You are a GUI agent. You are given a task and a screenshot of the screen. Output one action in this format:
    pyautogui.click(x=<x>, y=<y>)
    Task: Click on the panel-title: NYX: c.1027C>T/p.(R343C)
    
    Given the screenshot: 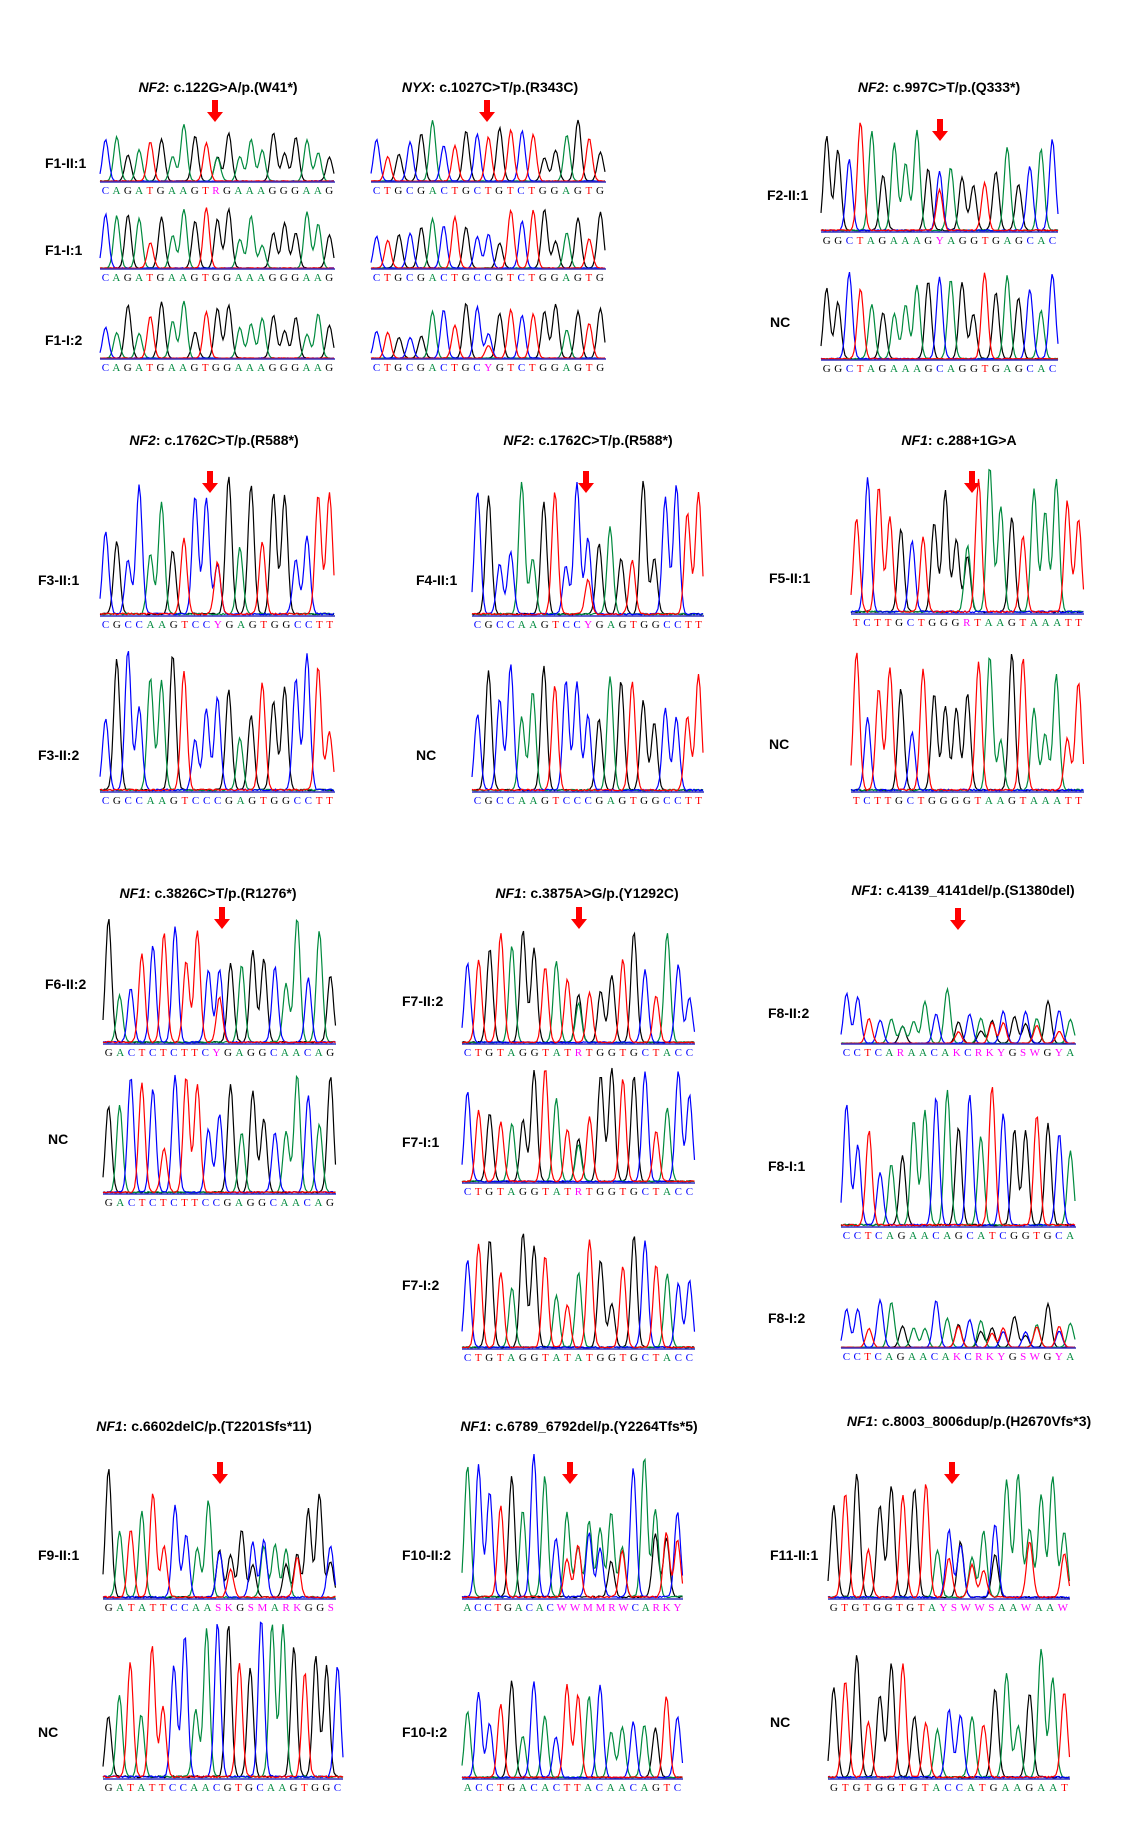 What is the action you would take?
    pyautogui.click(x=490, y=87)
    